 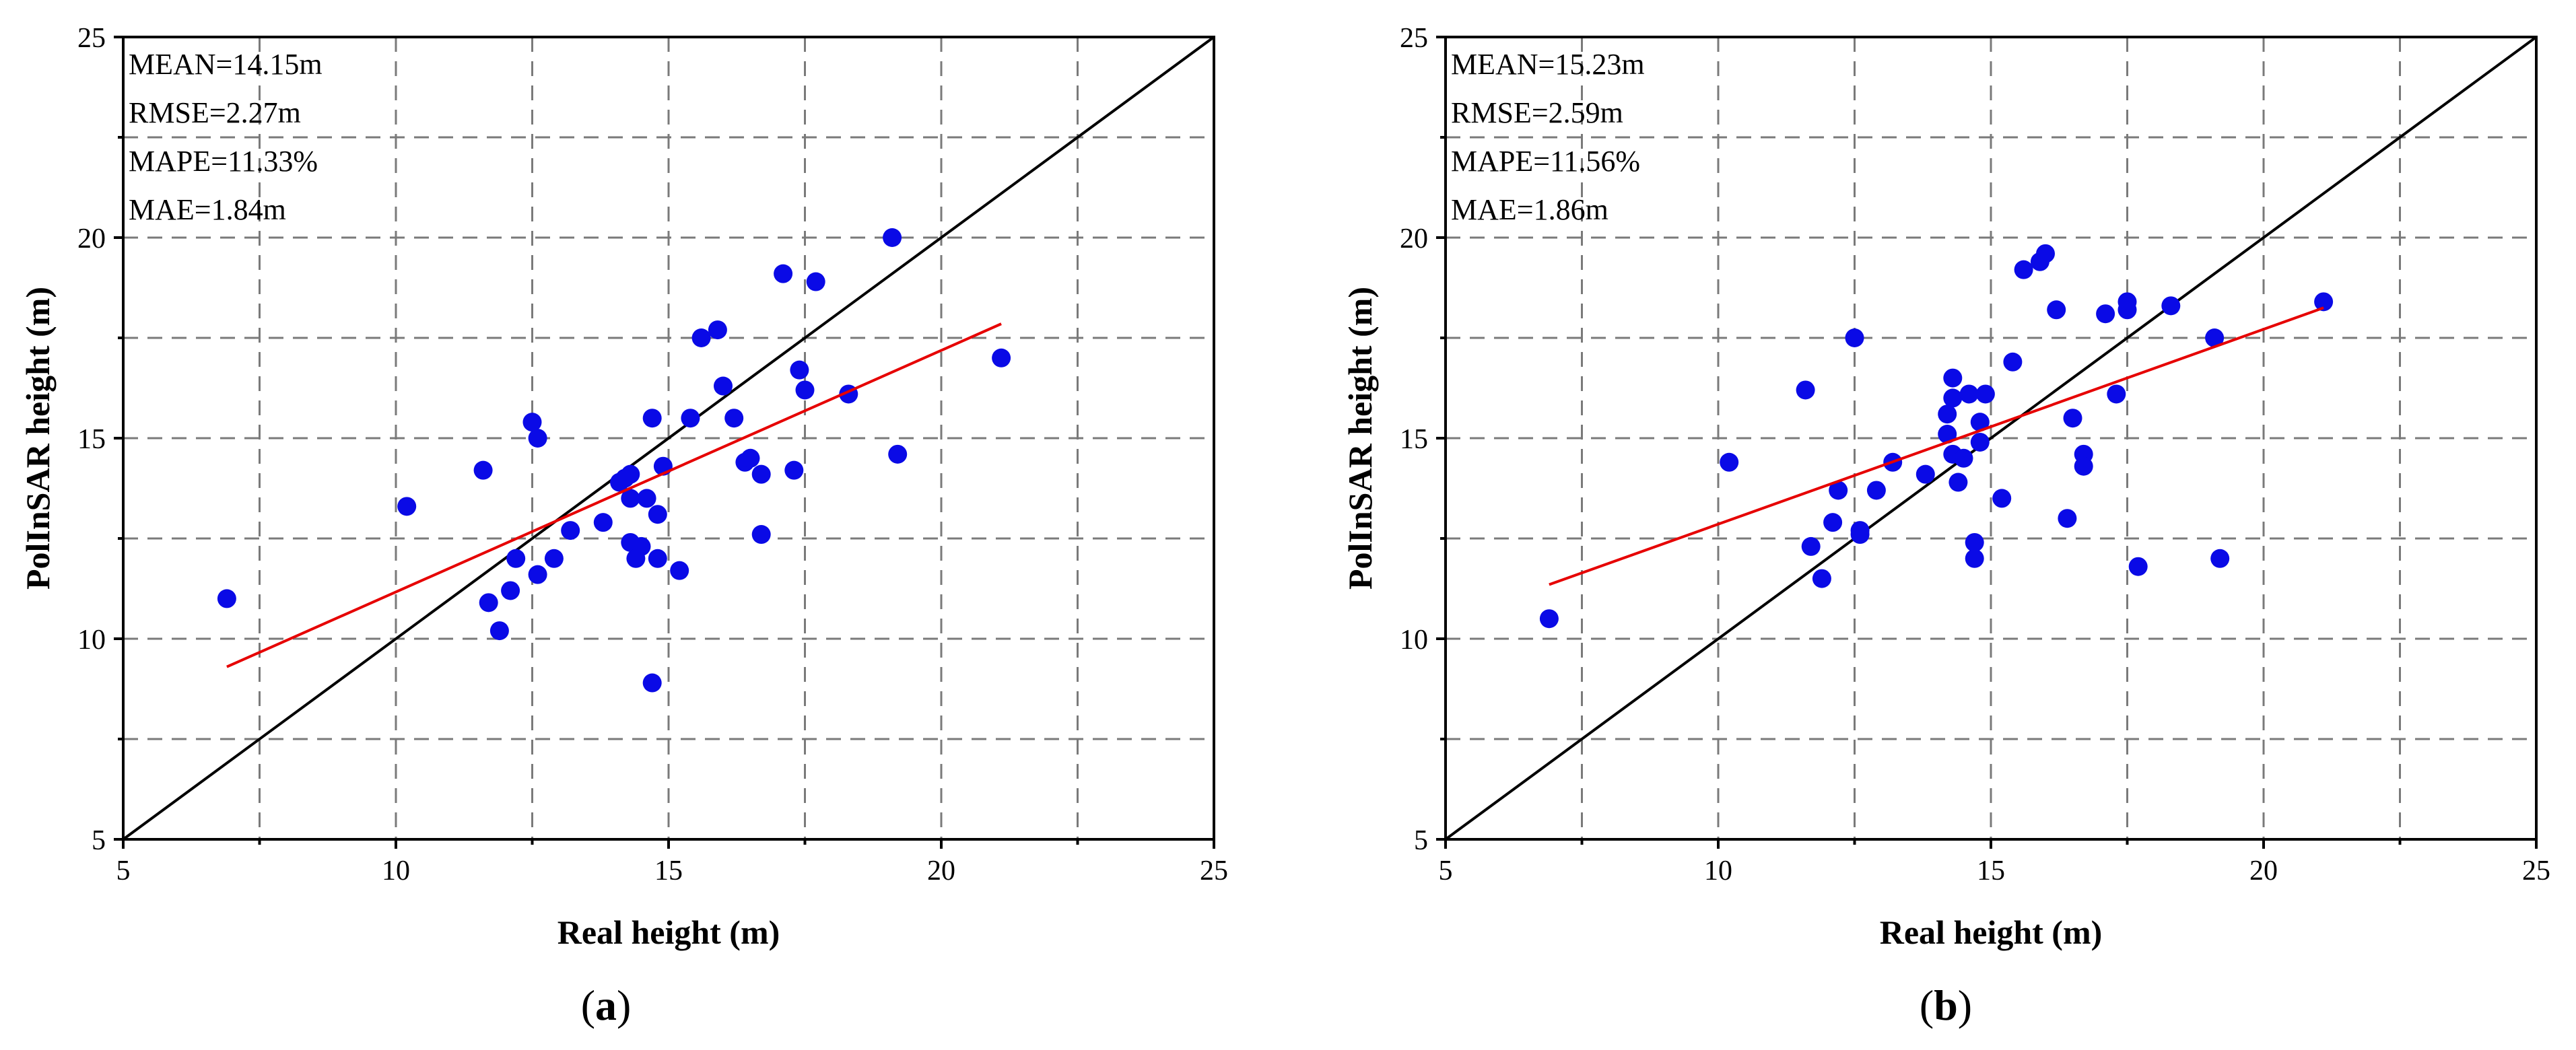 What do you see at coordinates (668, 870) in the screenshot?
I see `x-tick-label: 15` at bounding box center [668, 870].